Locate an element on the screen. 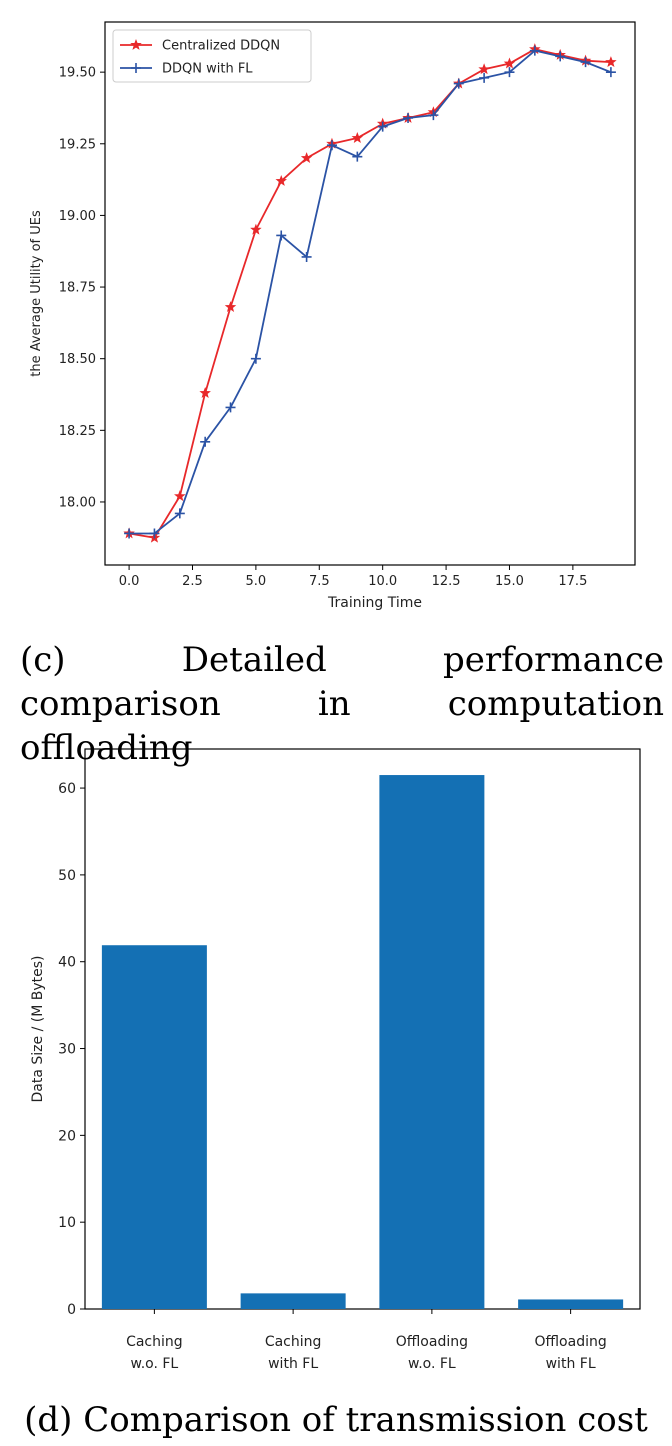 This screenshot has width=672, height=1446. x-tick-label: 2.5 is located at coordinates (192, 581).